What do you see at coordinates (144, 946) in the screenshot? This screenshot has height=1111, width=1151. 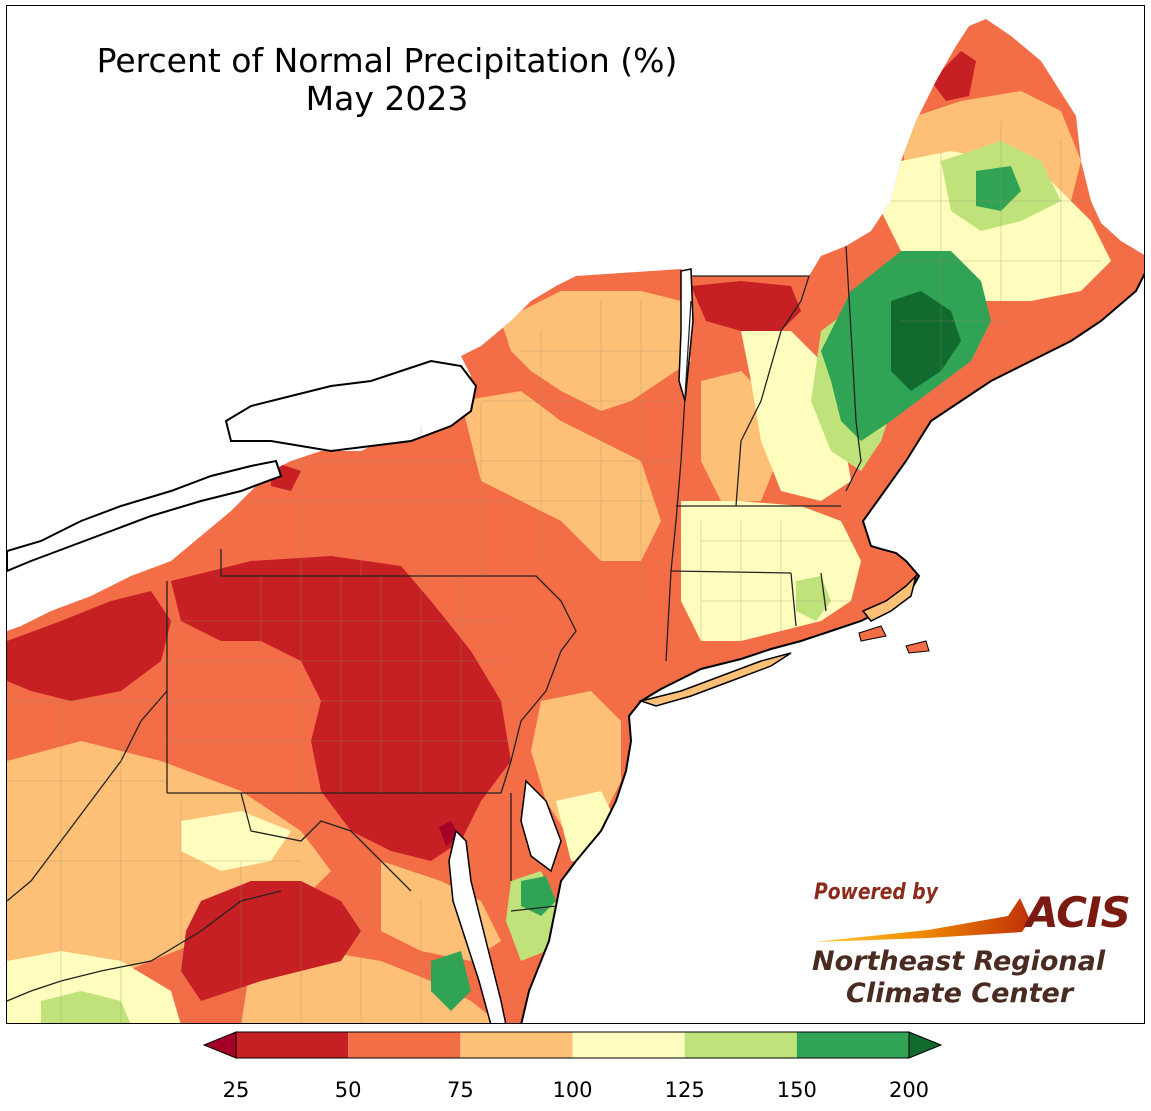 I see `border-va-south` at bounding box center [144, 946].